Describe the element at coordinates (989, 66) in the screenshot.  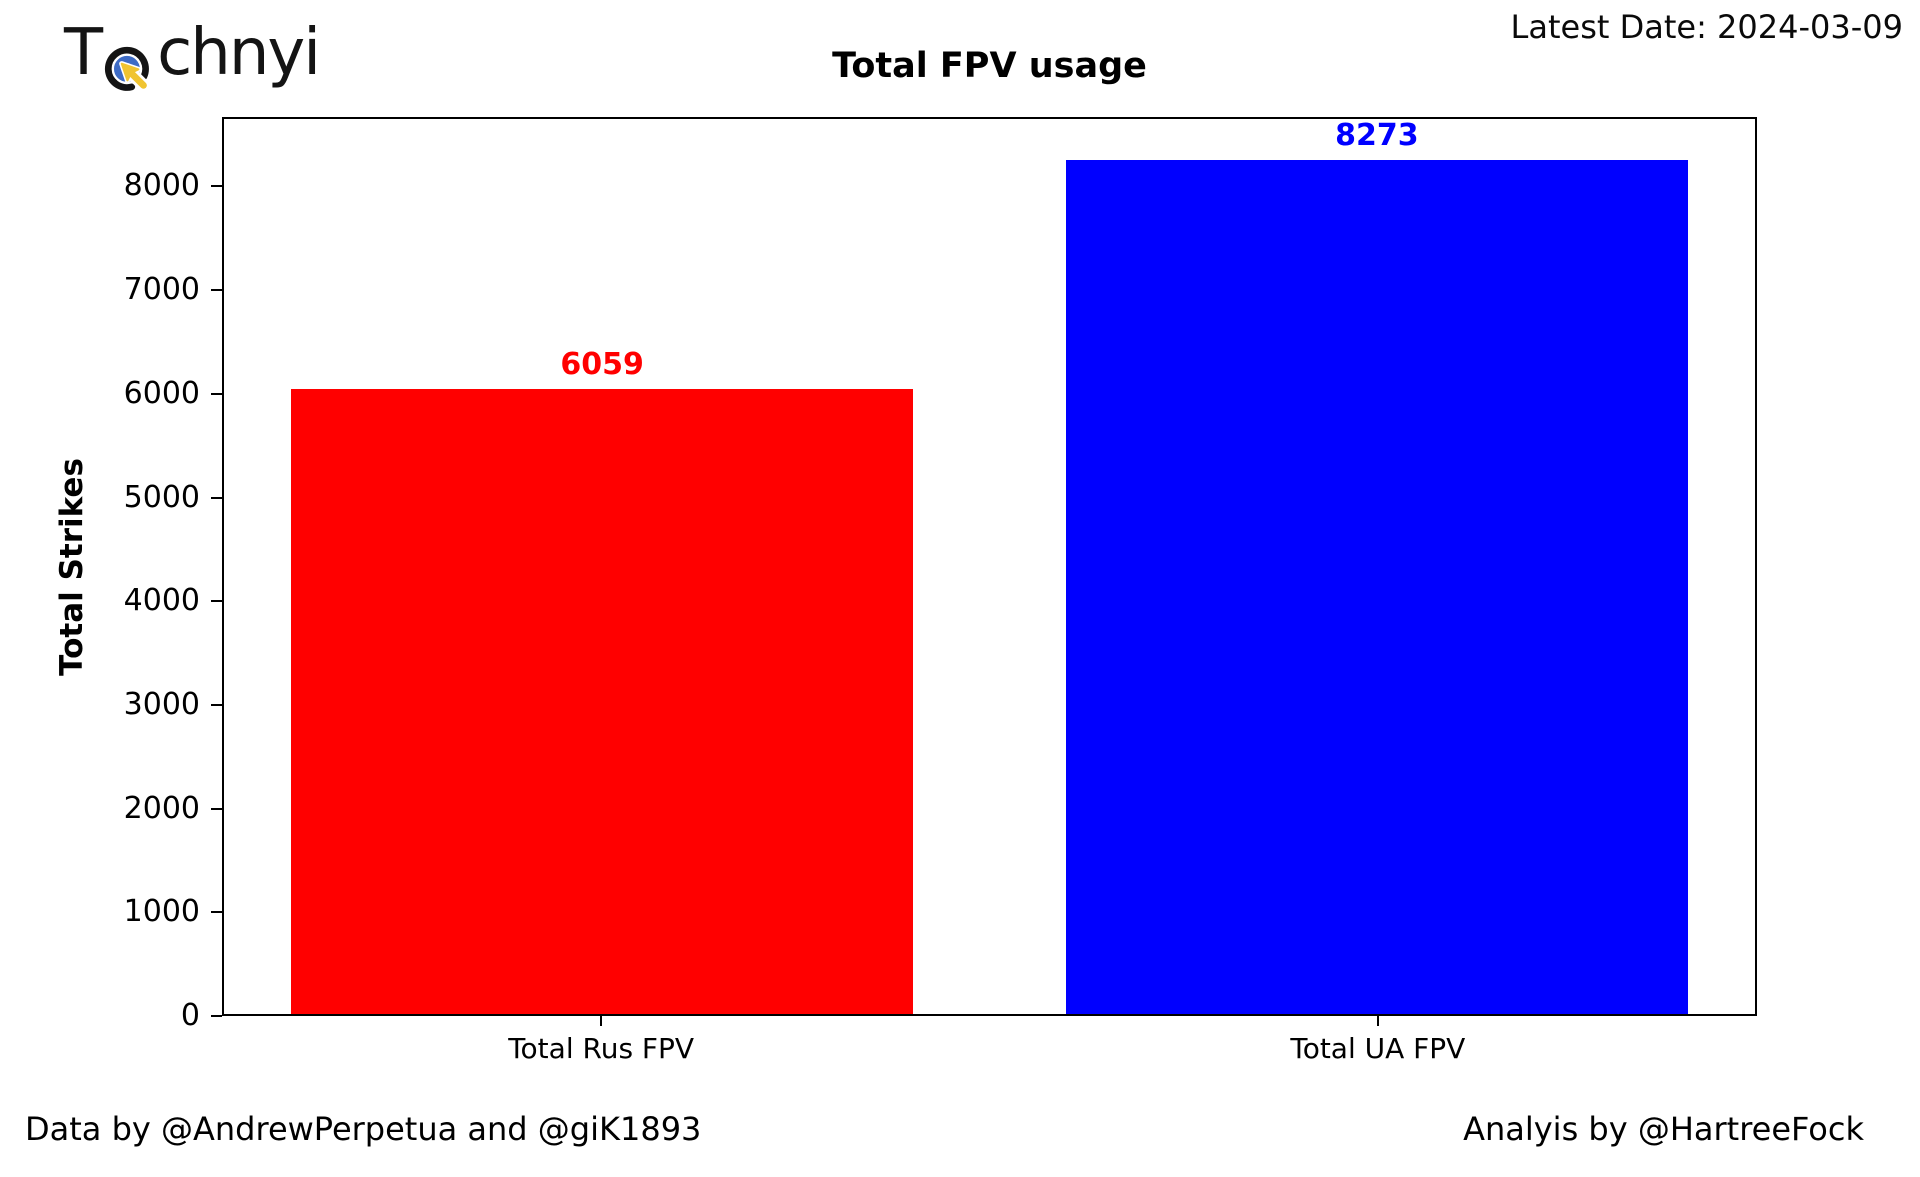
I see `chart-title: Total FPV usage` at that location.